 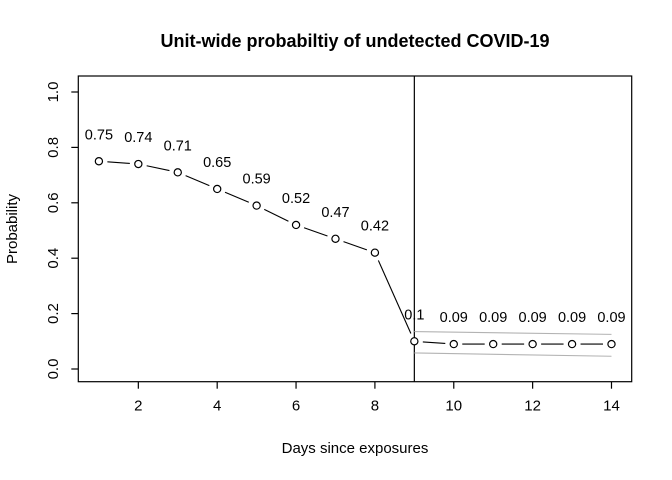 I want to click on point-value-label: 0.1, so click(x=414, y=315).